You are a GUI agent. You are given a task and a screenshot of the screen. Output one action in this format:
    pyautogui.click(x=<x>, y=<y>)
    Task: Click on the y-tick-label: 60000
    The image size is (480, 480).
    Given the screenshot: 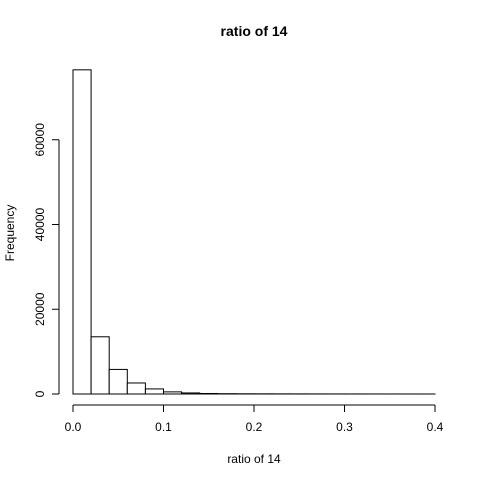 What is the action you would take?
    pyautogui.click(x=40, y=140)
    